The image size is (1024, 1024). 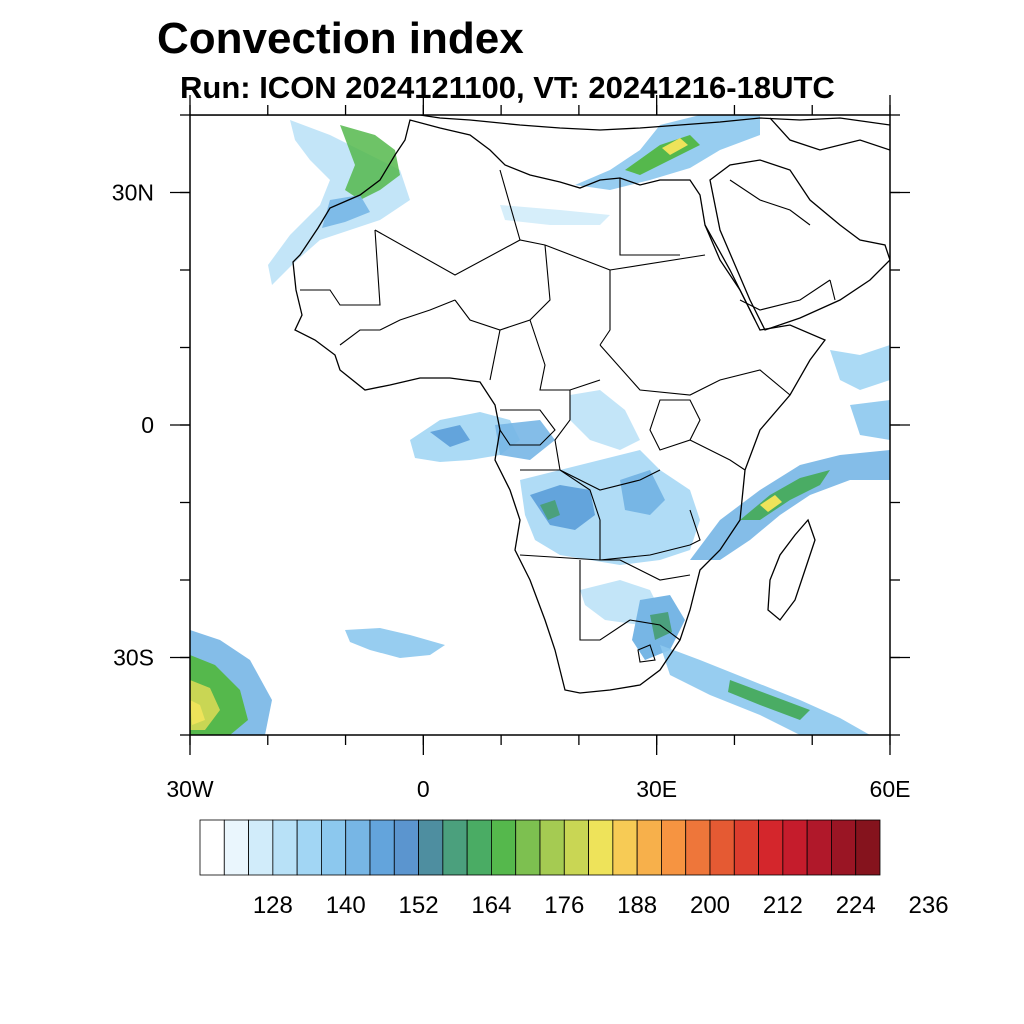 I want to click on map-subtitle: Run: ICON 2024121100, VT: 20241216-18UTC, so click(x=507, y=87).